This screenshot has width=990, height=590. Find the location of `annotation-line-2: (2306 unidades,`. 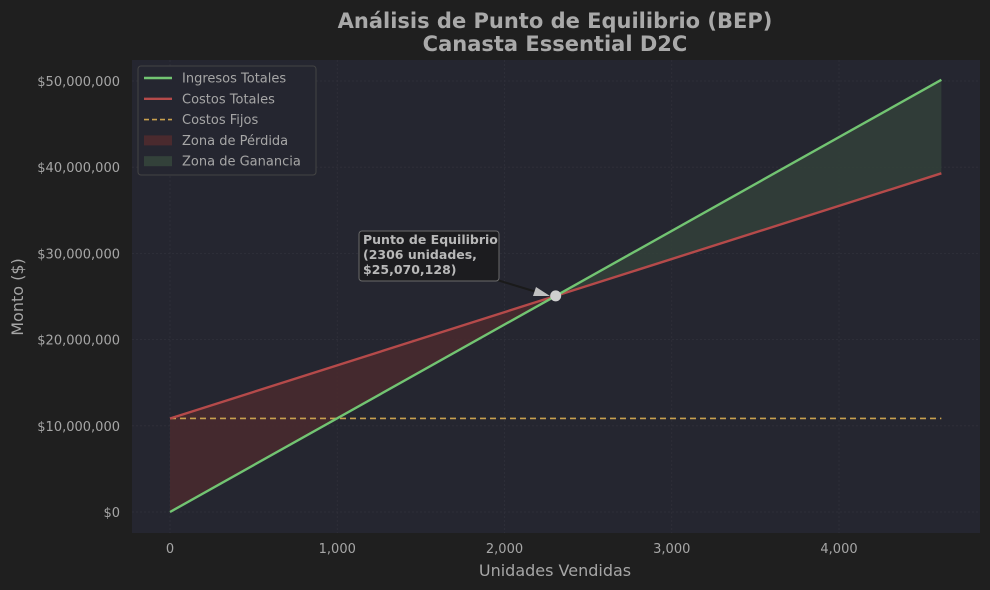

annotation-line-2: (2306 unidades, is located at coordinates (420, 254).